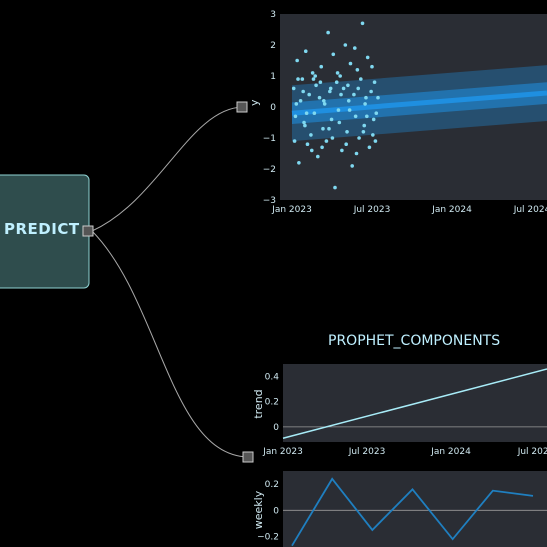  Describe the element at coordinates (248, 457) in the screenshot. I see `components-input-port` at that location.